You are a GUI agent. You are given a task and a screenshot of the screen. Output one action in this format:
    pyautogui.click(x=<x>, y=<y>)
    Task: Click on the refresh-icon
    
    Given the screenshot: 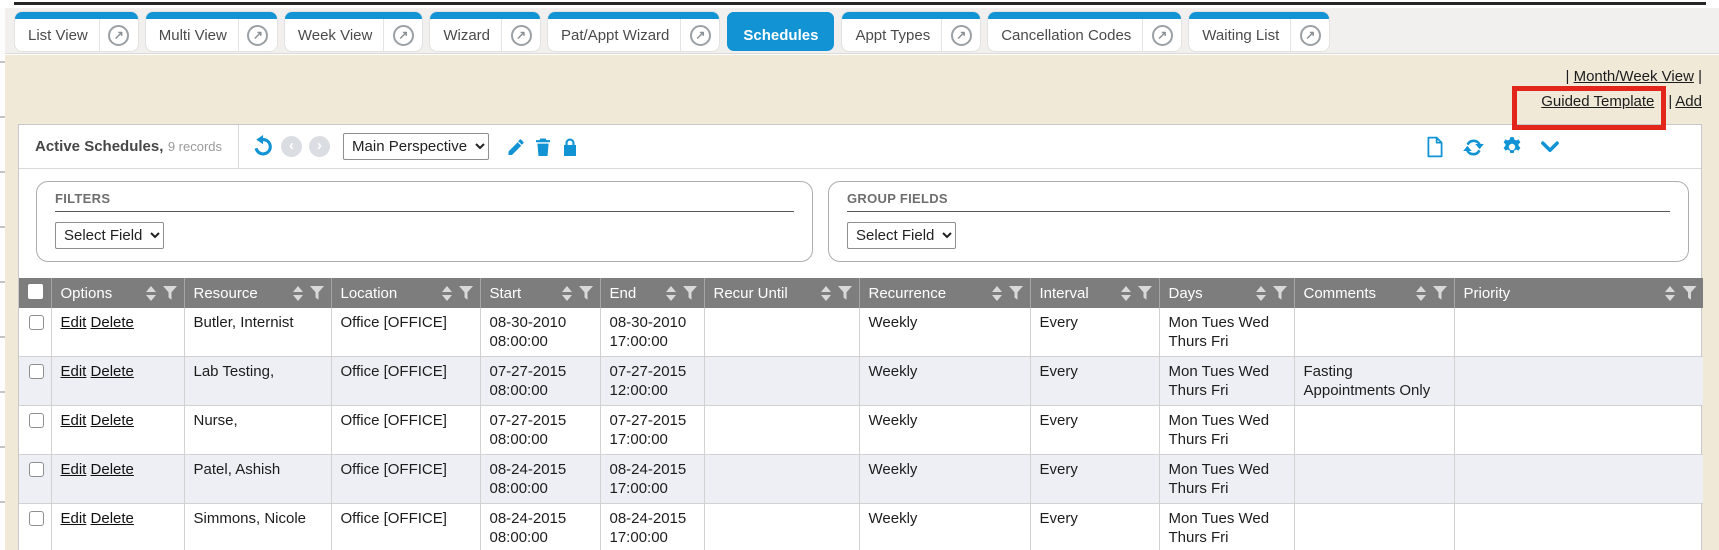 What is the action you would take?
    pyautogui.click(x=1473, y=147)
    